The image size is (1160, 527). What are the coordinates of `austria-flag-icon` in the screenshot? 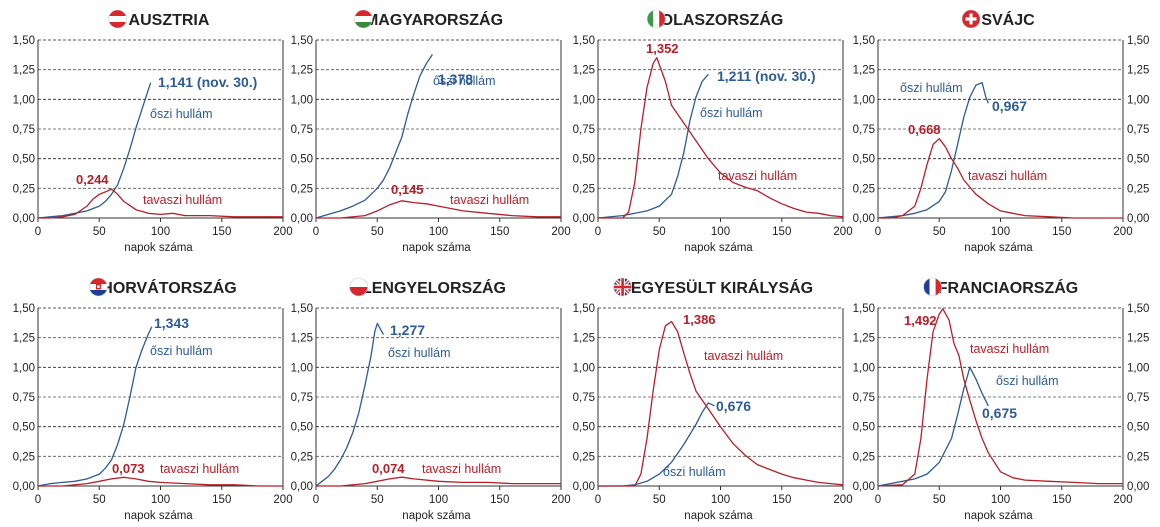 It's located at (117, 19).